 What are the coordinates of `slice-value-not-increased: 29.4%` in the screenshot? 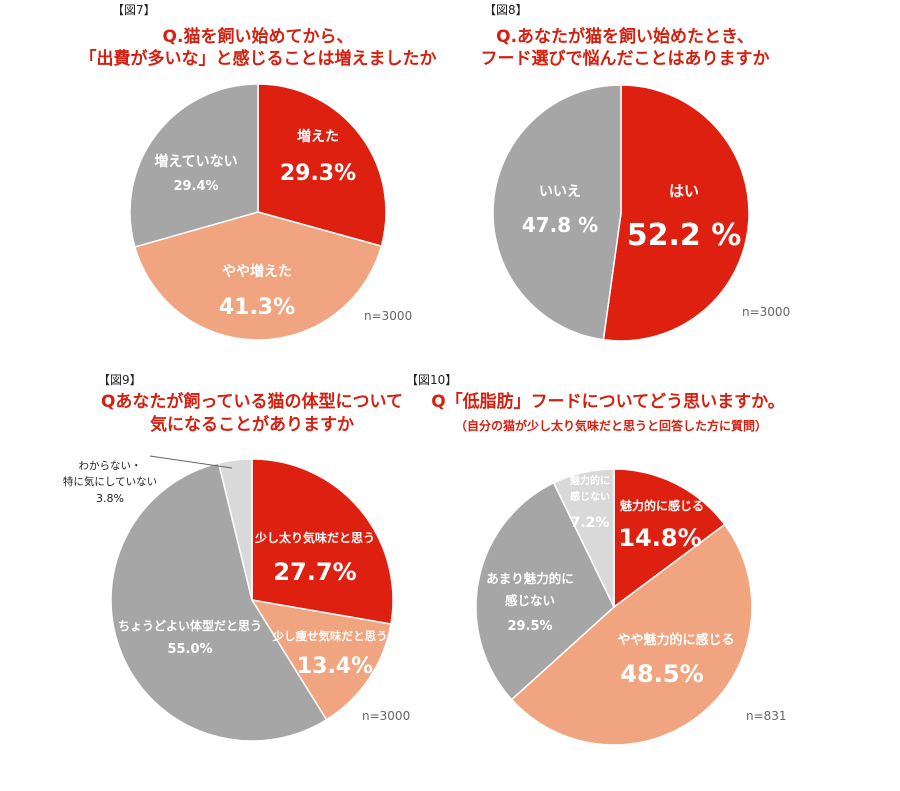 It's located at (195, 186).